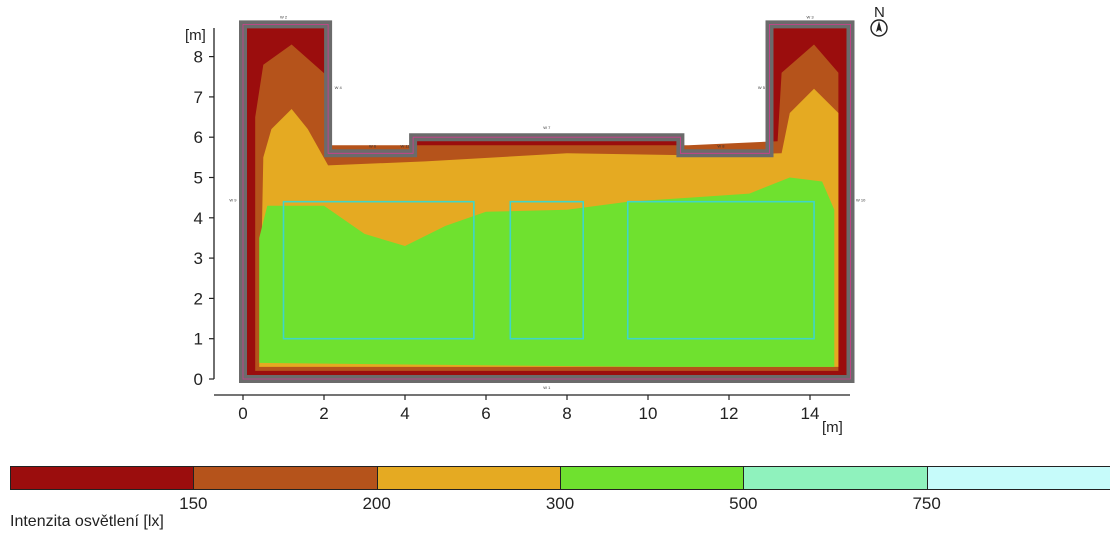  Describe the element at coordinates (242, 413) in the screenshot. I see `x-tick-label: 0` at that location.